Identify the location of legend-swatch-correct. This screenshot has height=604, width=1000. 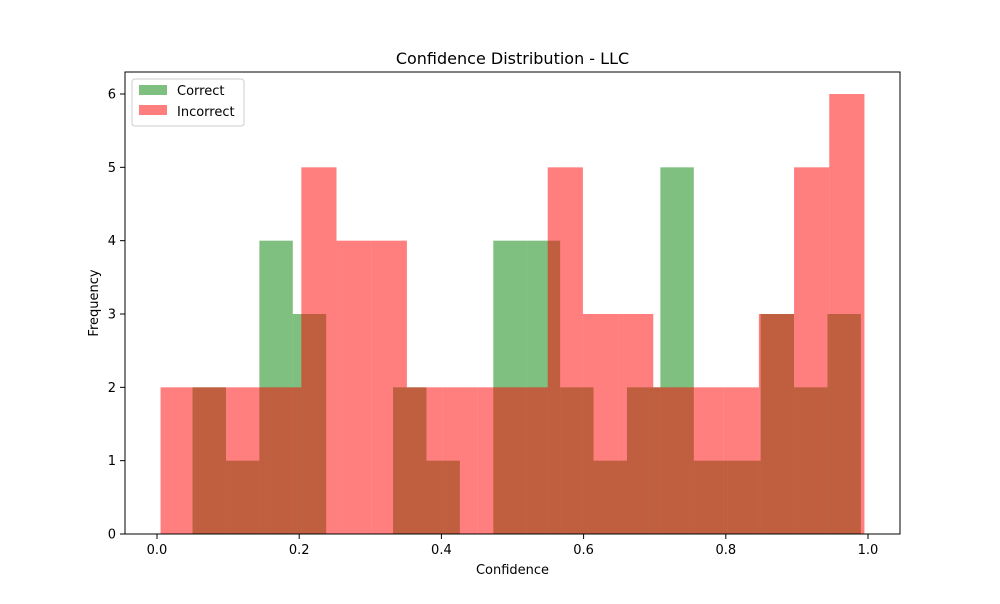
(153, 90).